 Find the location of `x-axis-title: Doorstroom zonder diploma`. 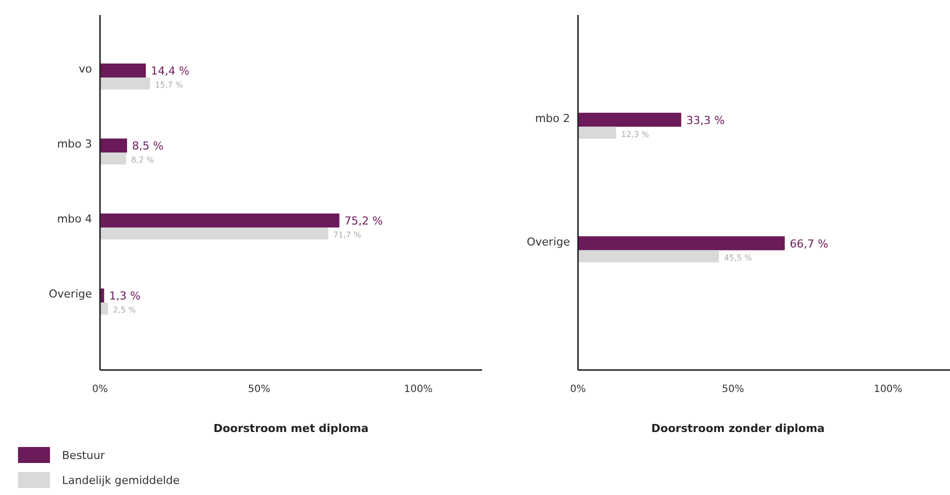

x-axis-title: Doorstroom zonder diploma is located at coordinates (738, 428).